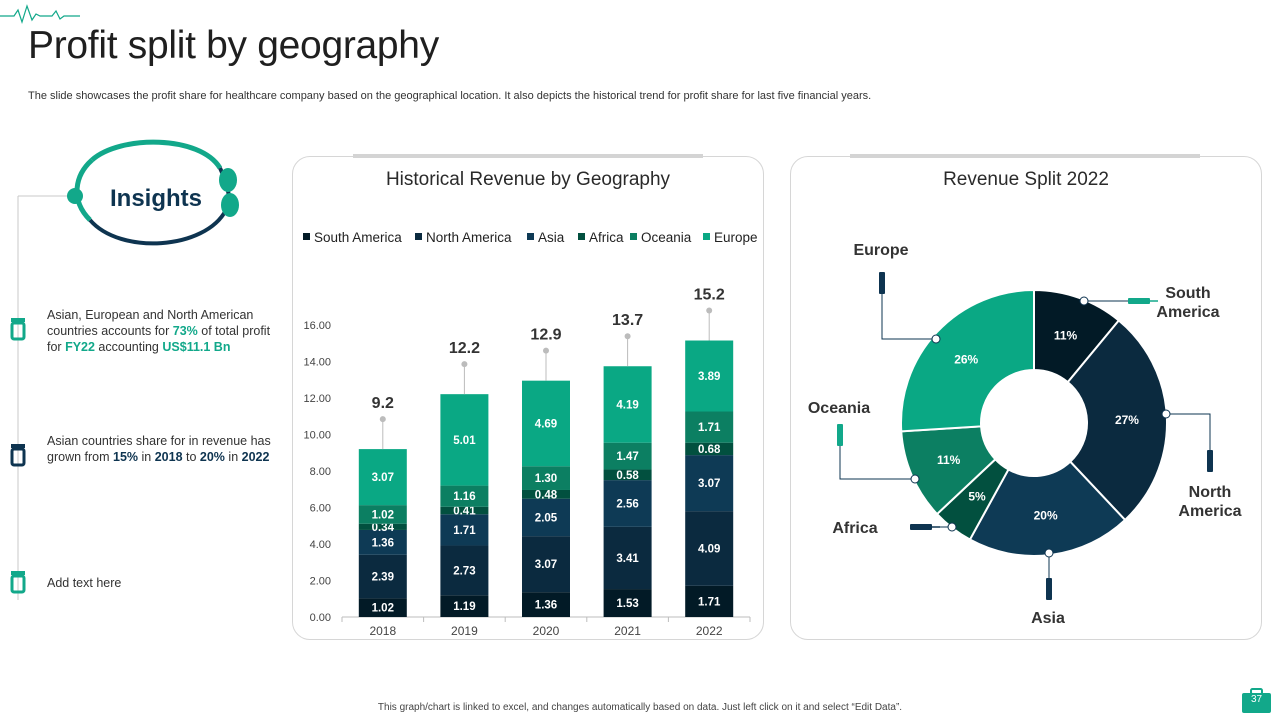 Image resolution: width=1280 pixels, height=720 pixels. I want to click on page-title: Profit split by geography, so click(233, 45).